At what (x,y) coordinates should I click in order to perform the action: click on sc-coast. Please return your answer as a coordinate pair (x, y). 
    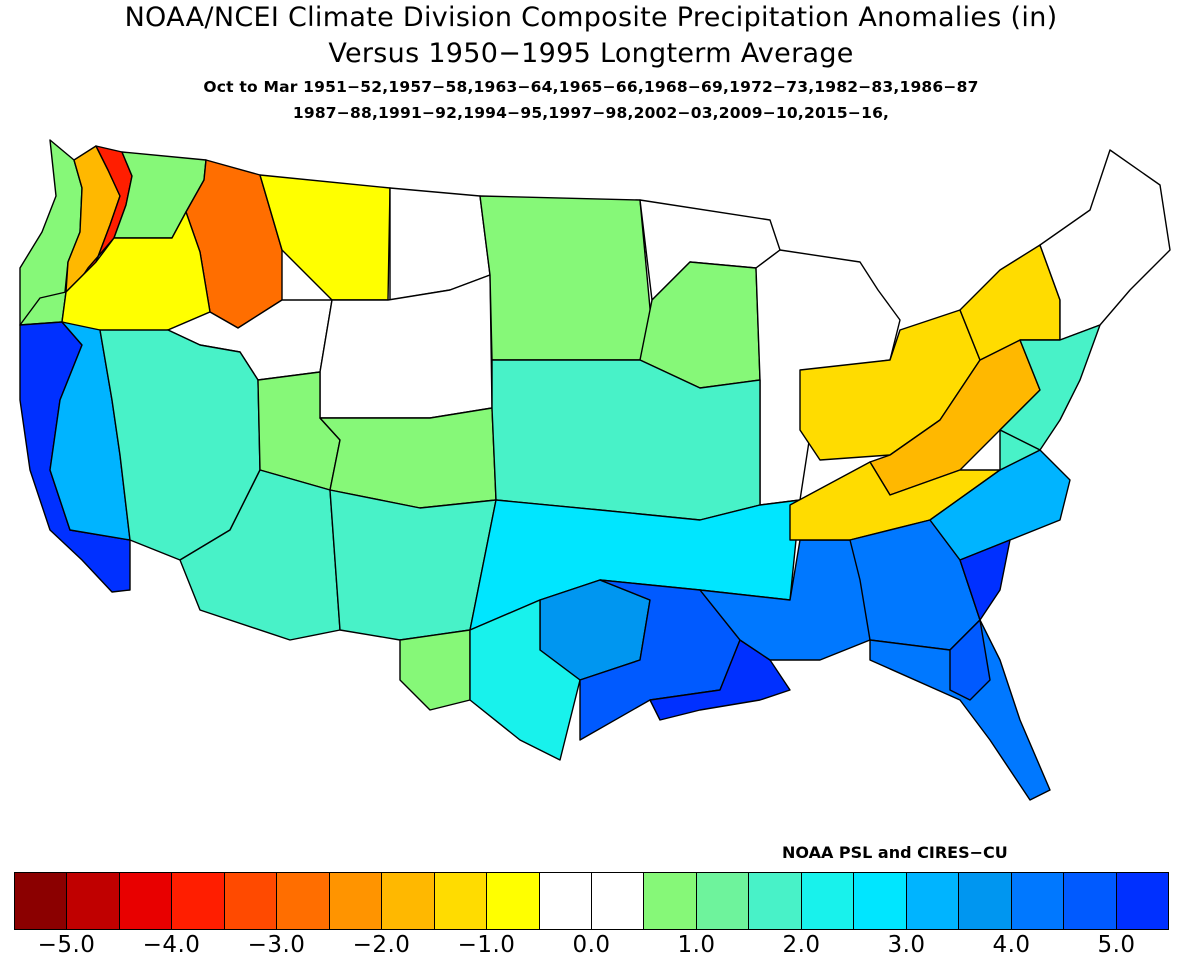
    Looking at the image, I should click on (985, 580).